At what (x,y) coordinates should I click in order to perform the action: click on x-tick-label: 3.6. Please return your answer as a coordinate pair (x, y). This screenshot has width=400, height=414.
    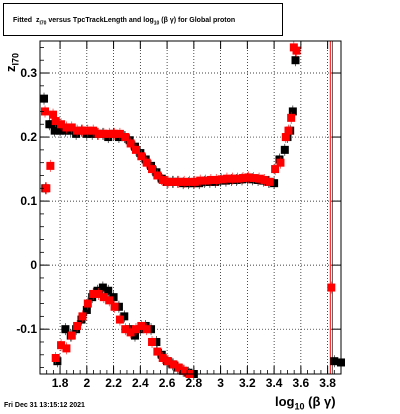
    Looking at the image, I should click on (301, 383).